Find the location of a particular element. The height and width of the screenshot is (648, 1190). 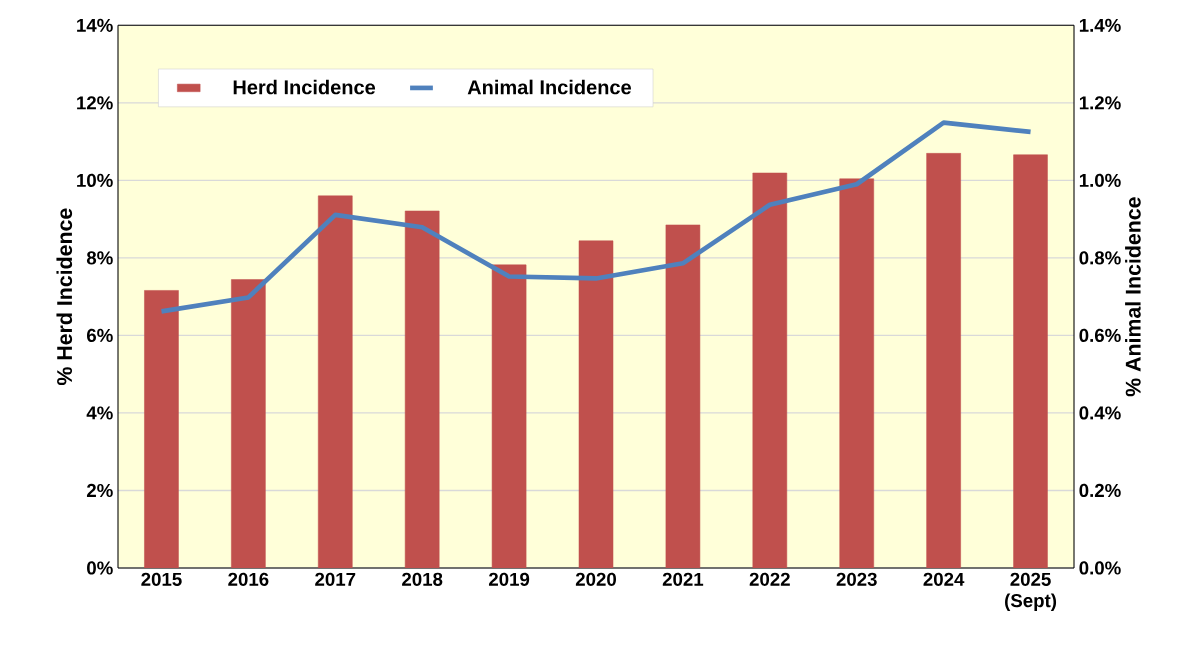

y-tick-label: 10% is located at coordinates (95, 180).